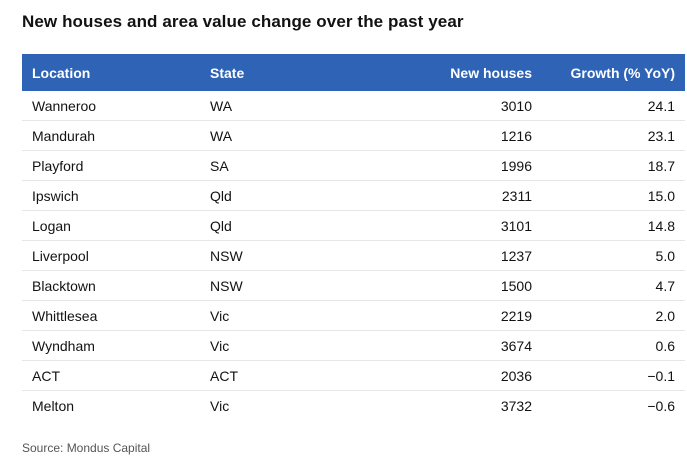 This screenshot has width=687, height=471. What do you see at coordinates (516, 405) in the screenshot?
I see `cell-new-houses: 3732` at bounding box center [516, 405].